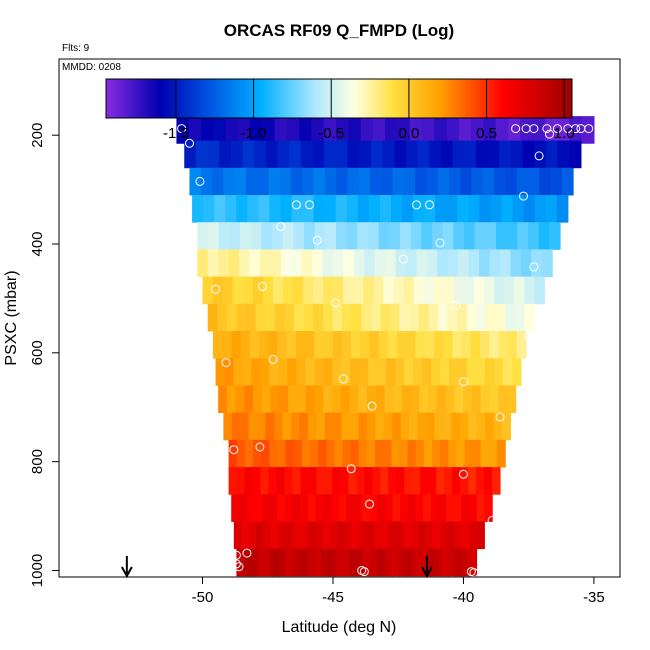  I want to click on chart-title: ORCAS RF09 Q_FMPD (Log), so click(339, 30).